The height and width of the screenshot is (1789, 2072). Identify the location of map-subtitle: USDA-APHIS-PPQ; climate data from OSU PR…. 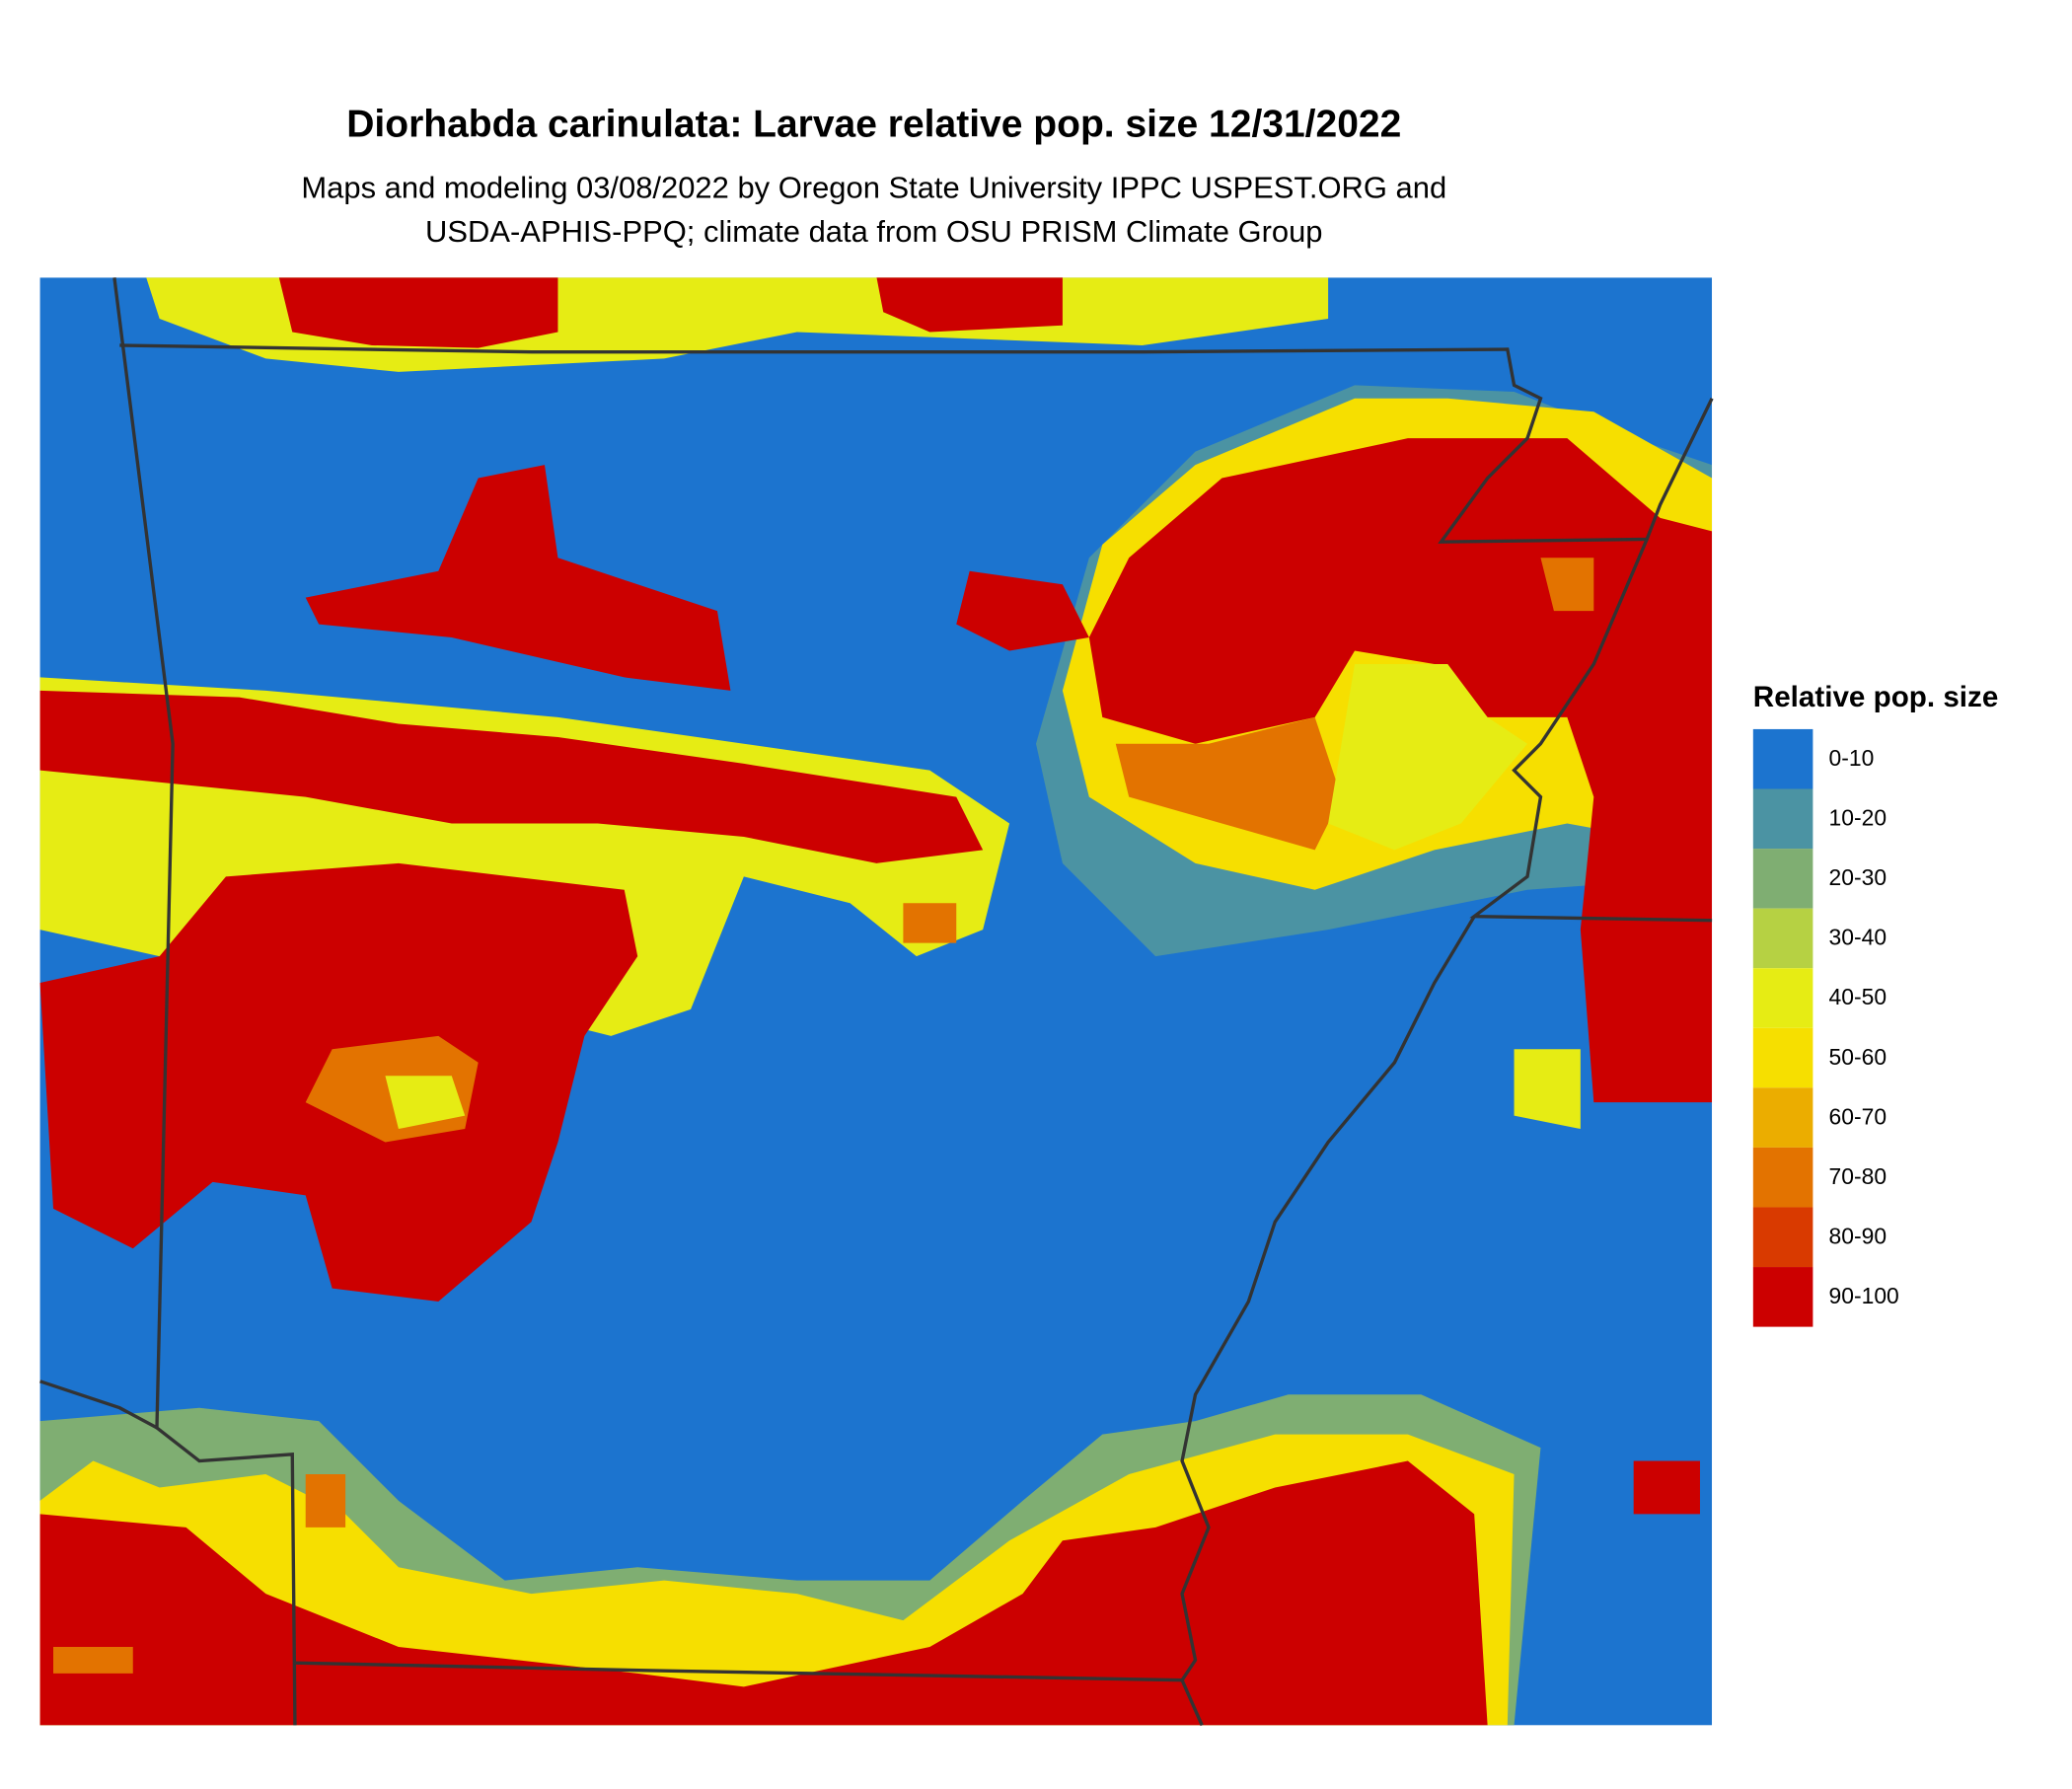
(874, 231).